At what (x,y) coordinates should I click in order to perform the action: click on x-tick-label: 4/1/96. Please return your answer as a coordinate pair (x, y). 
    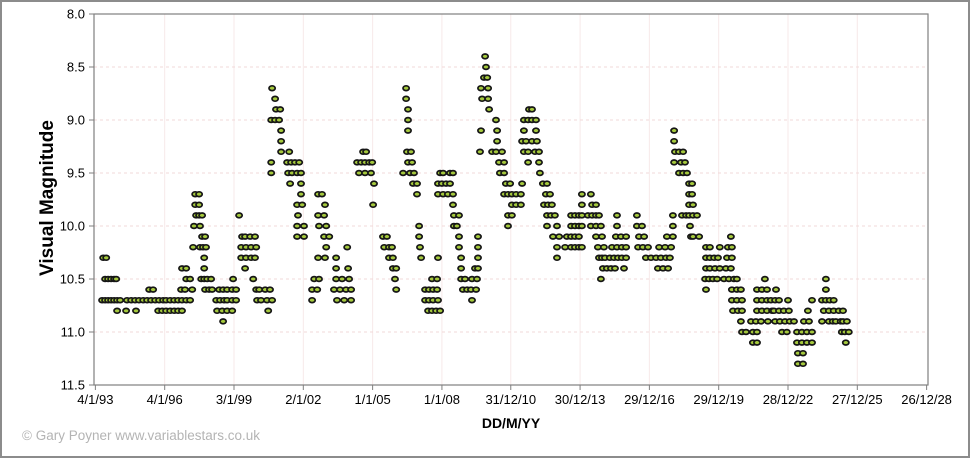
    Looking at the image, I should click on (165, 399).